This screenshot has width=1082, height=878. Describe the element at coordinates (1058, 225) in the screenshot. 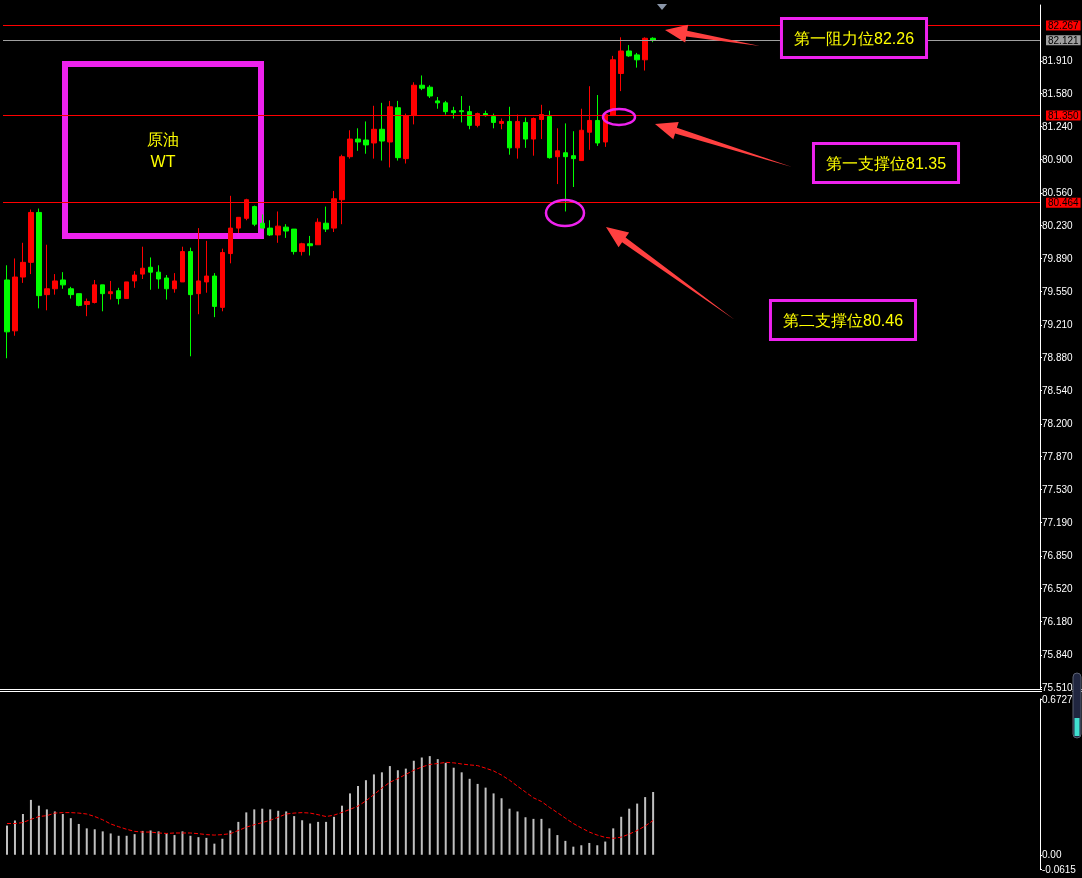

I see `y-tick-label: 80.230` at that location.